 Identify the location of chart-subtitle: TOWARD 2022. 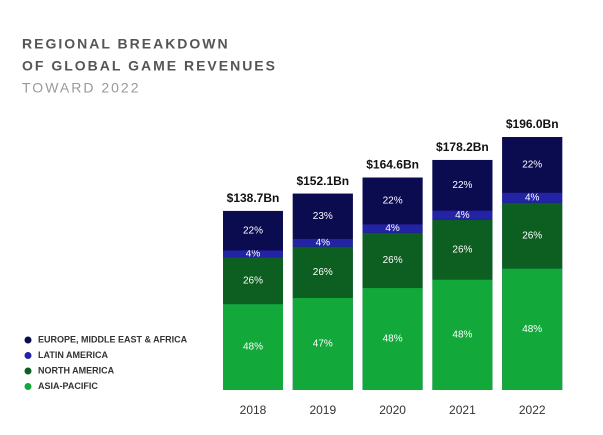
(81, 88).